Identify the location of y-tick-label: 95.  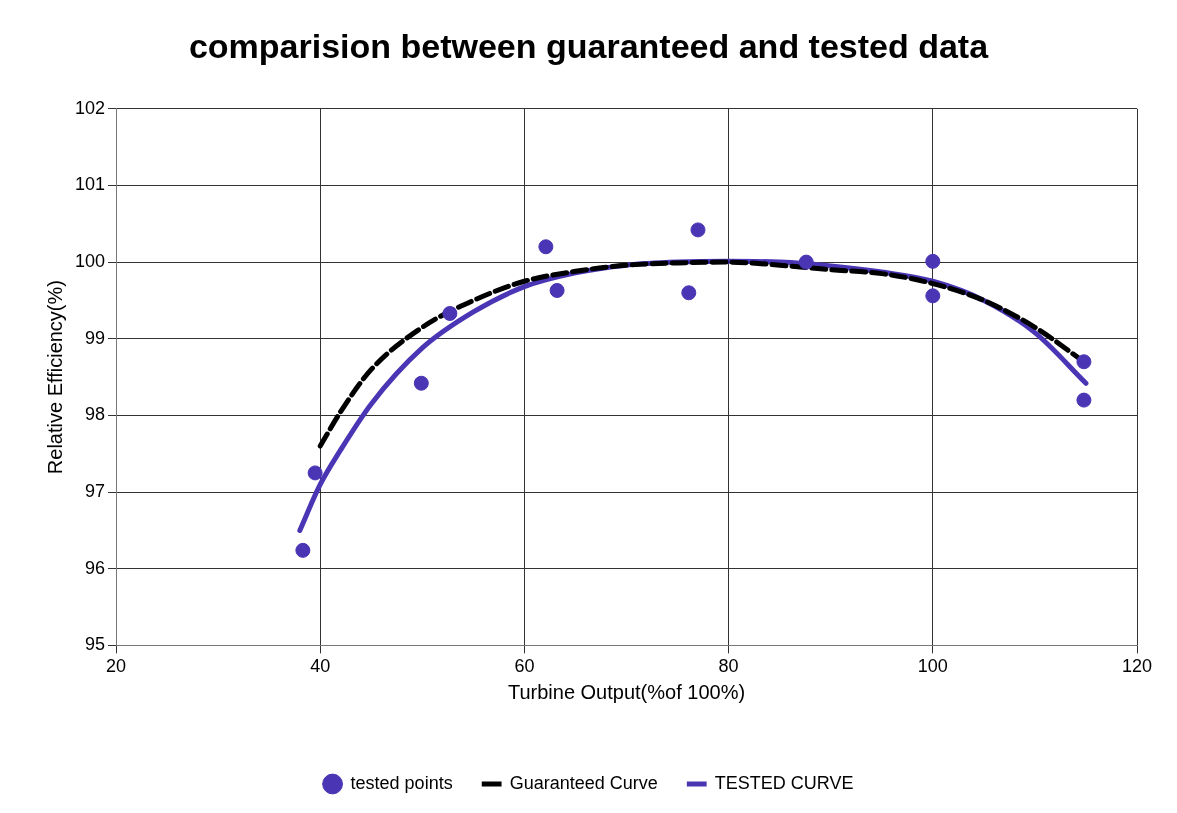
(95, 644).